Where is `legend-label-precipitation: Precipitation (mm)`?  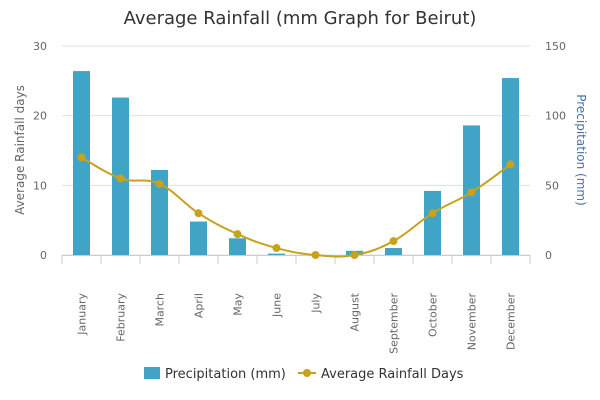
legend-label-precipitation: Precipitation (mm) is located at coordinates (225, 374).